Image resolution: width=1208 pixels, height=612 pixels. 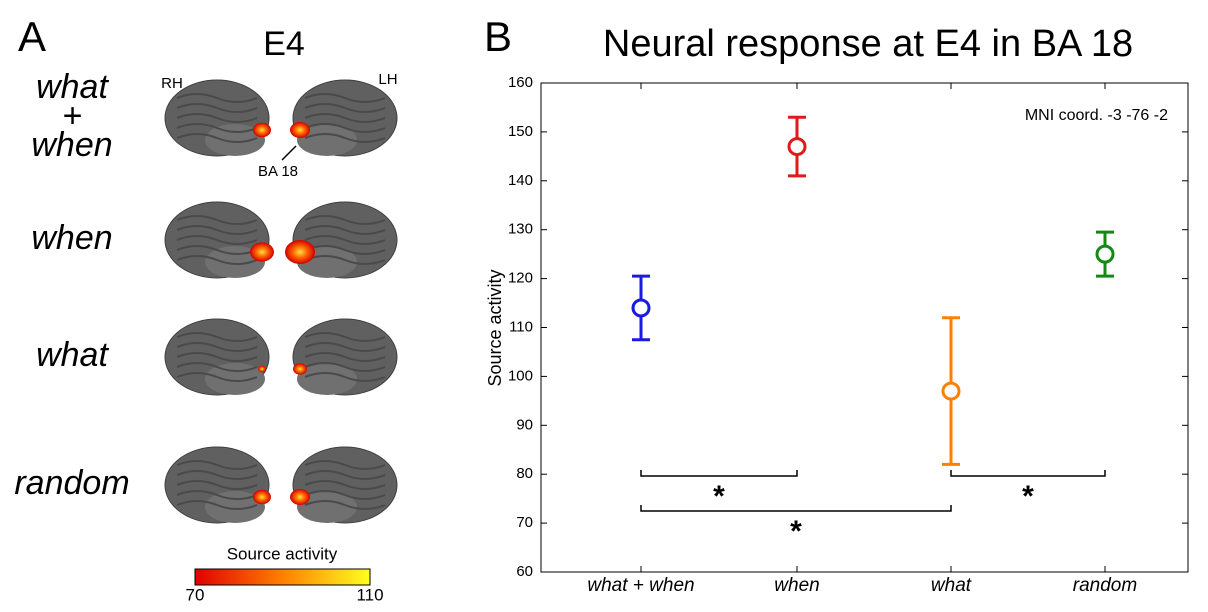 I want to click on y-tick-label: 110, so click(x=521, y=326).